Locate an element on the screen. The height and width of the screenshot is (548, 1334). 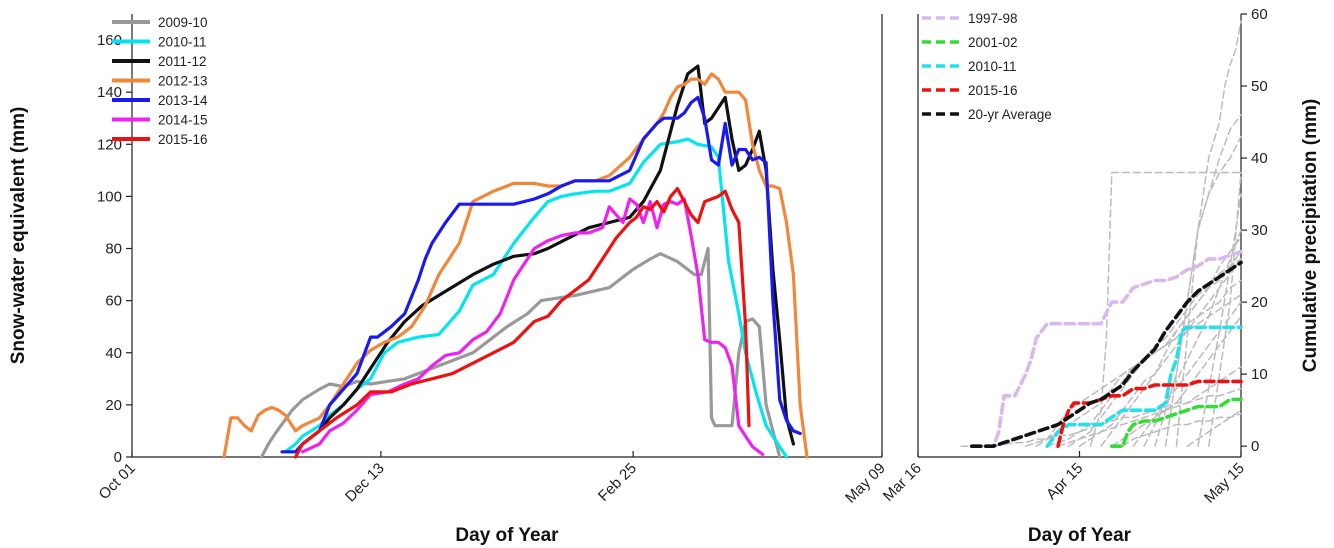
p0-y-tick-label-80: 80 is located at coordinates (113, 249).